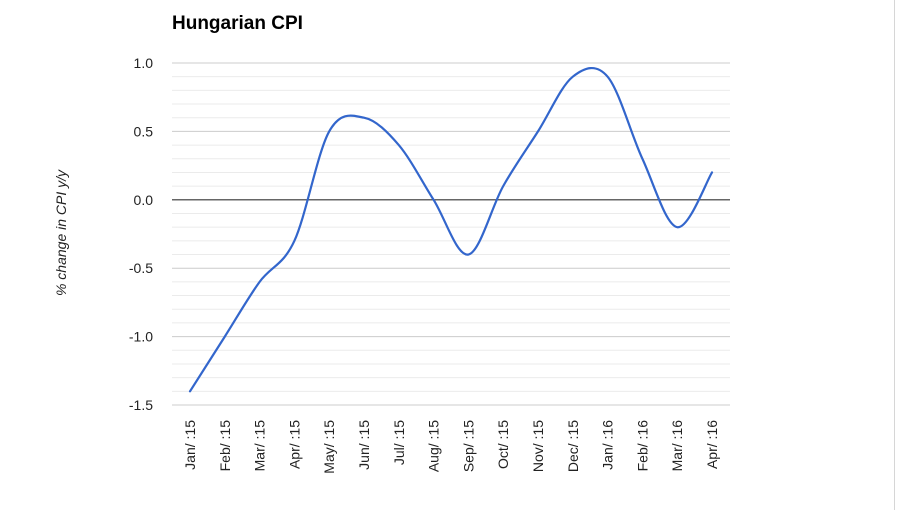  Describe the element at coordinates (260, 446) in the screenshot. I see `x-tick-label: Mar/ :15` at that location.